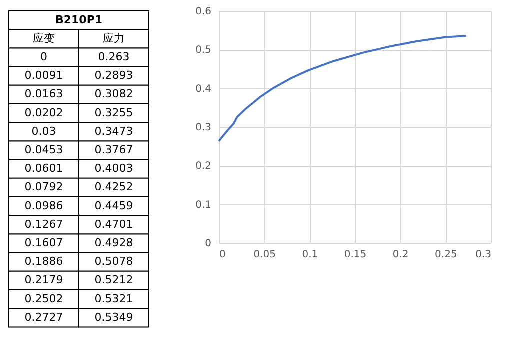  Describe the element at coordinates (204, 205) in the screenshot. I see `y-tick-label: 0.1` at that location.